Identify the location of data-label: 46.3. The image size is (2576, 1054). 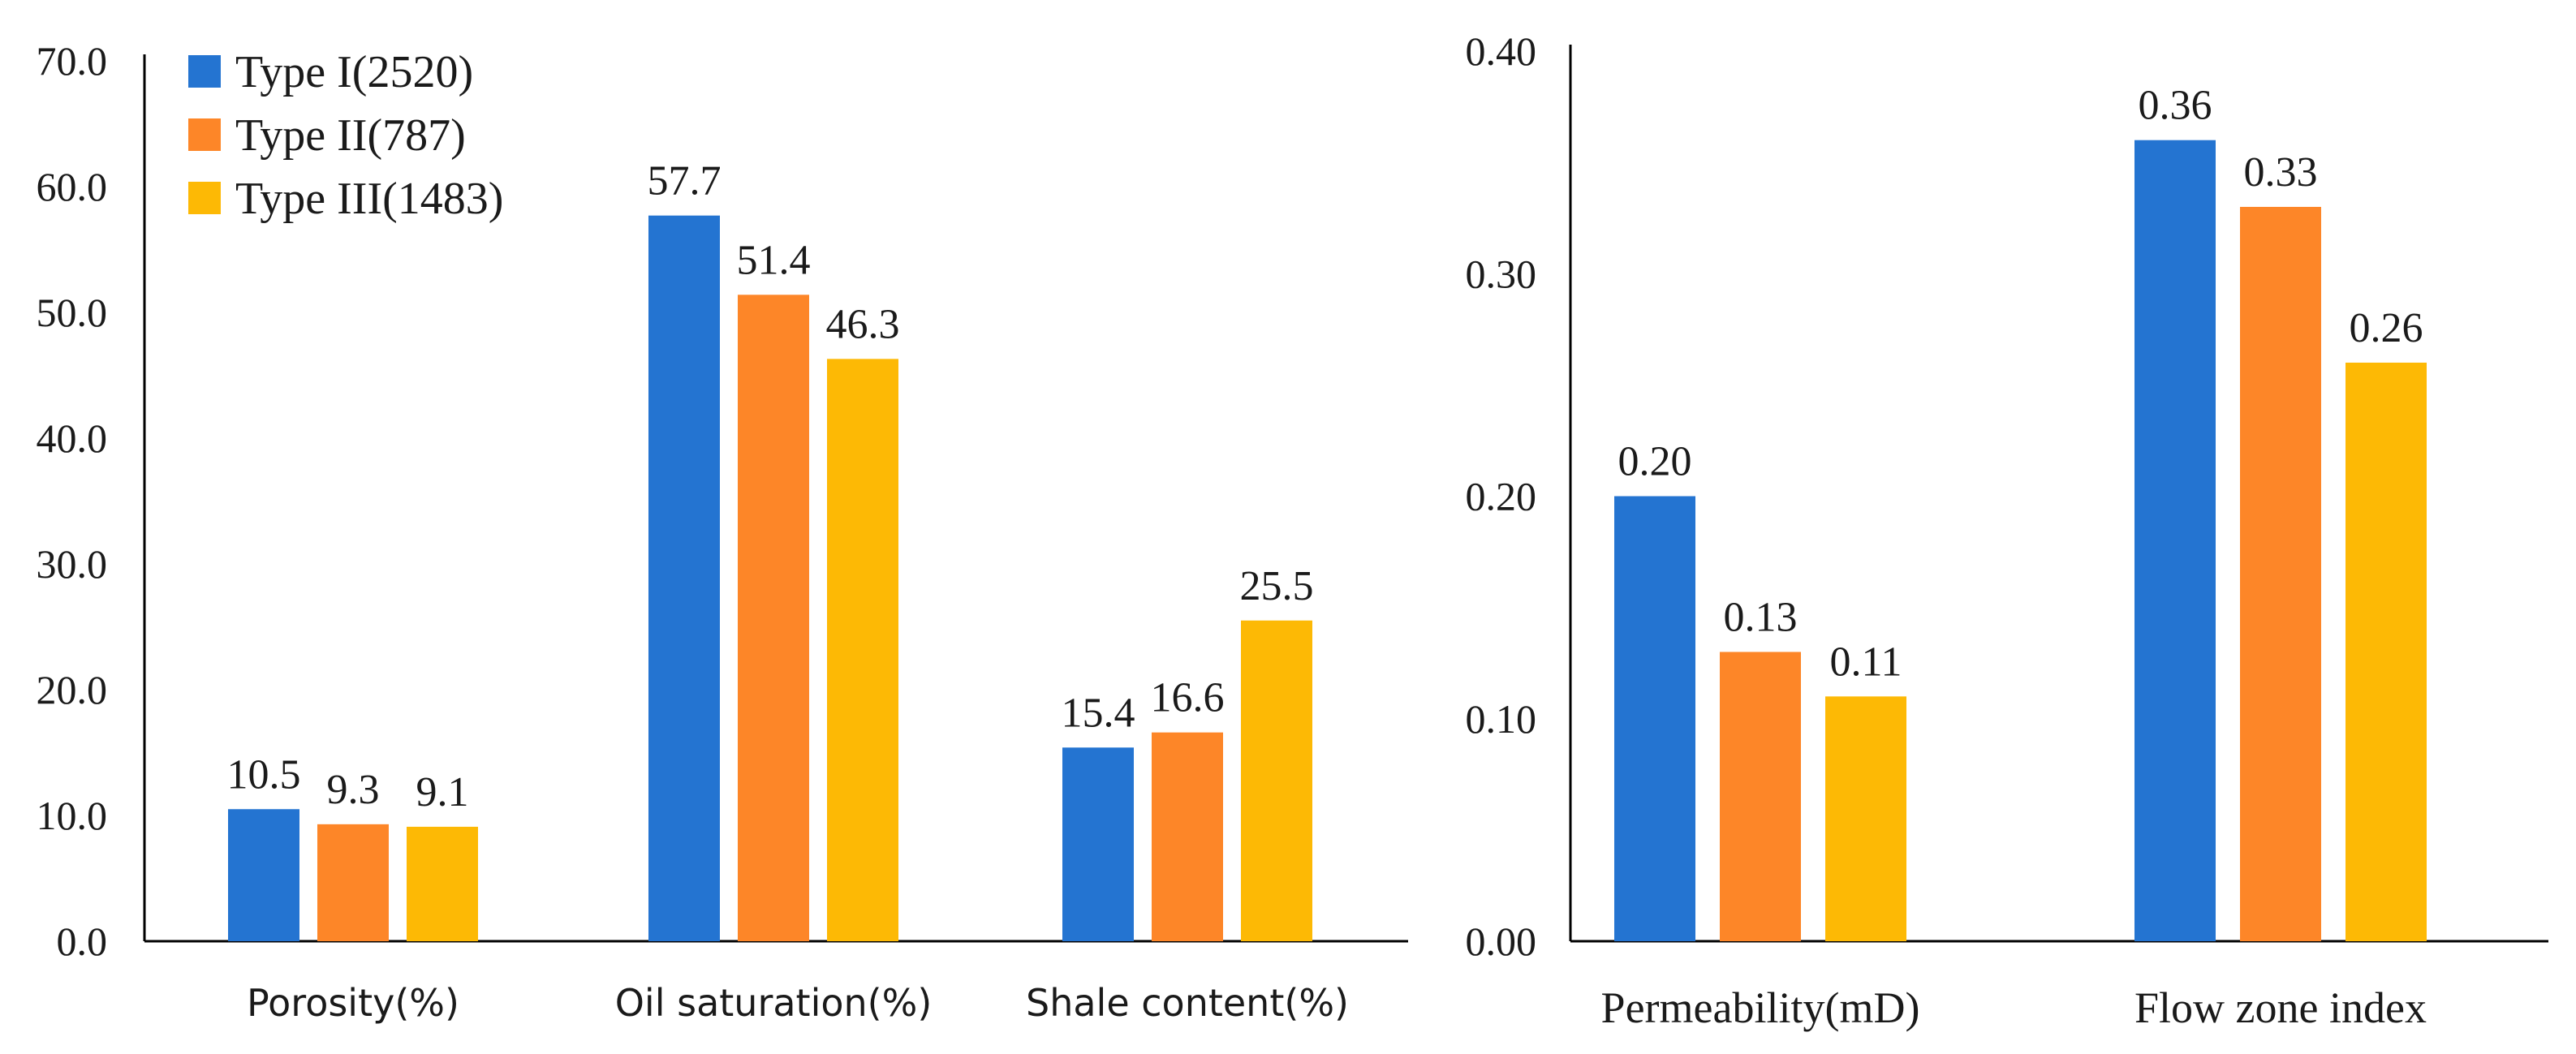
(863, 324).